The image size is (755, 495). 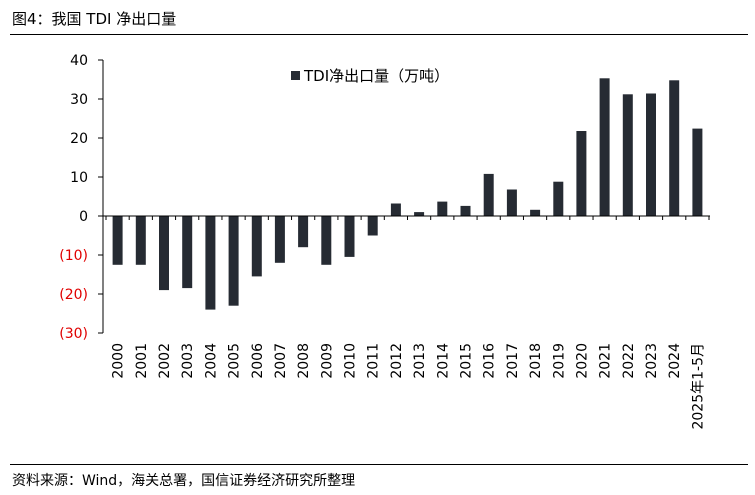 I want to click on y-tick-label: 10, so click(x=79, y=178).